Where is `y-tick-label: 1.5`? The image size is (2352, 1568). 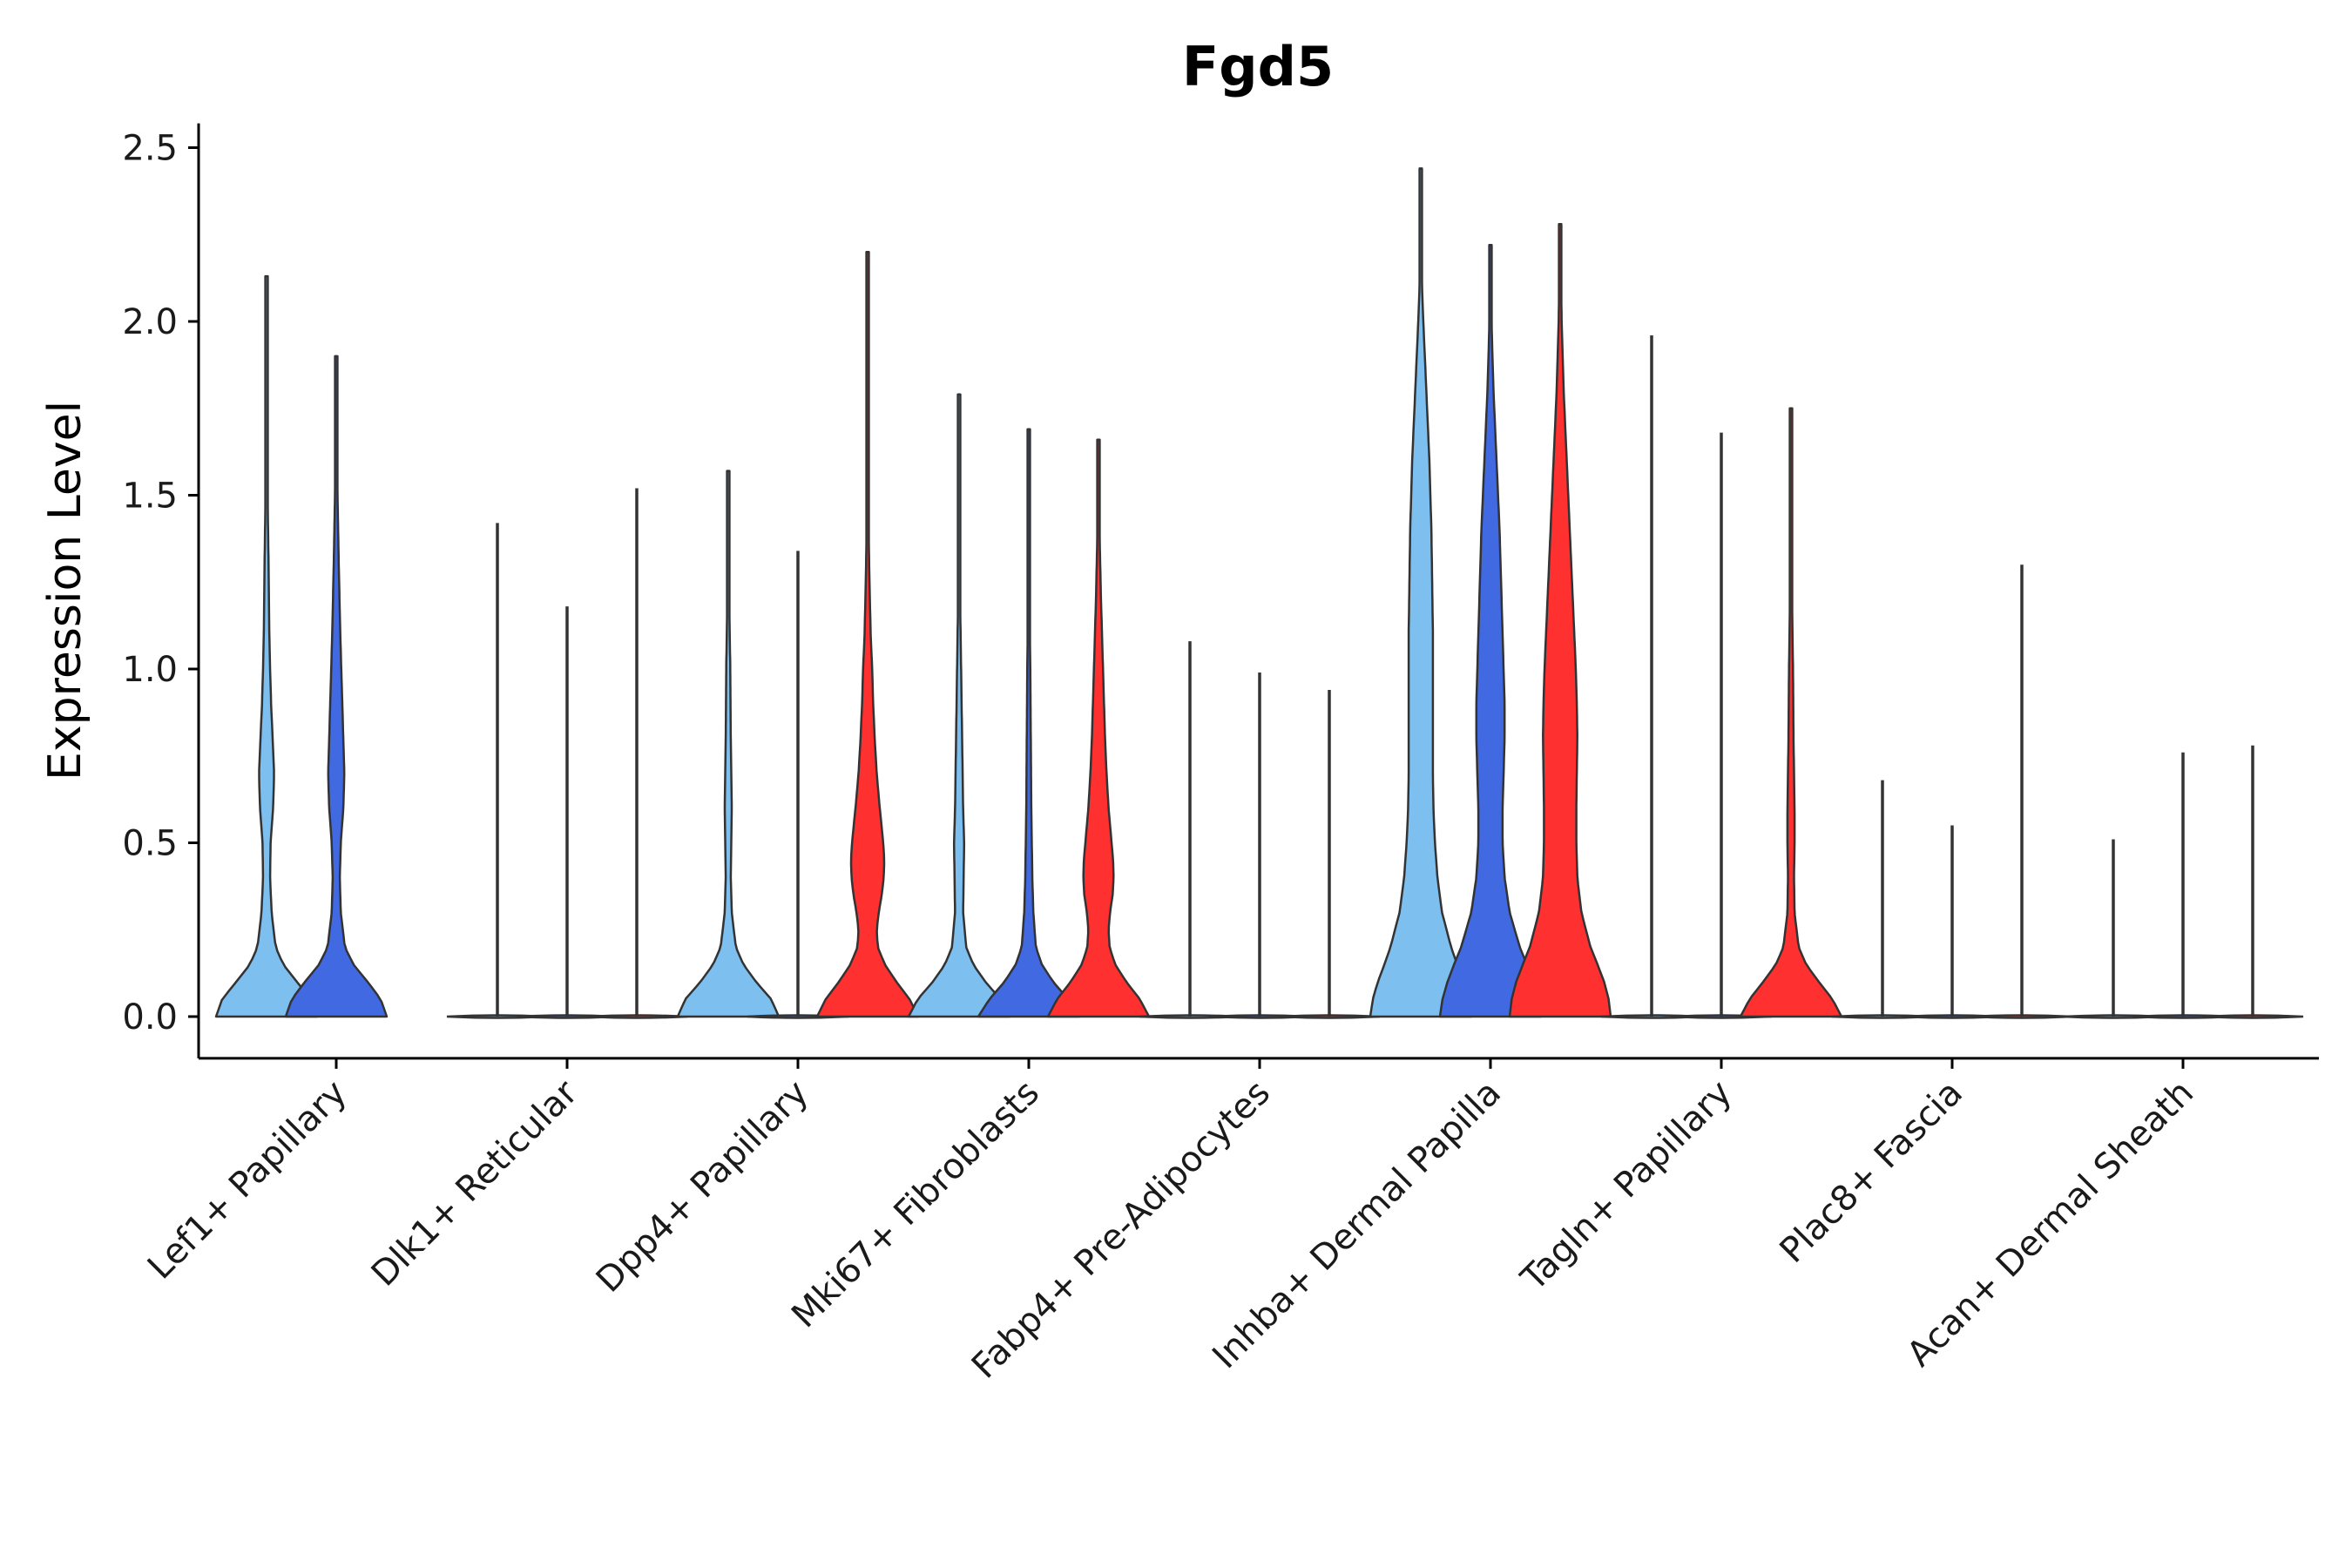 y-tick-label: 1.5 is located at coordinates (150, 496).